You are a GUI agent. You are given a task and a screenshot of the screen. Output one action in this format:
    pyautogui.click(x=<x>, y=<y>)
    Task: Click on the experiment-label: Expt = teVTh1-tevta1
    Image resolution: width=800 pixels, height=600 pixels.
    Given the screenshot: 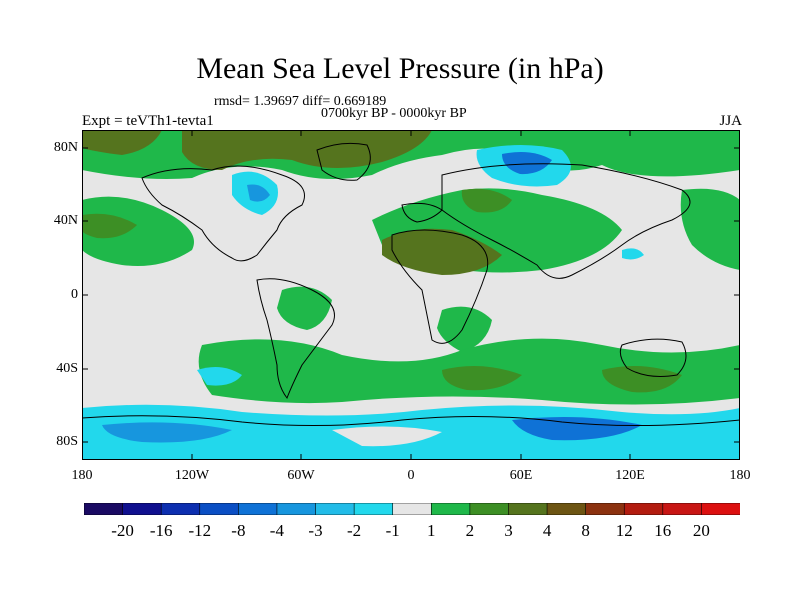 What is the action you would take?
    pyautogui.click(x=148, y=121)
    